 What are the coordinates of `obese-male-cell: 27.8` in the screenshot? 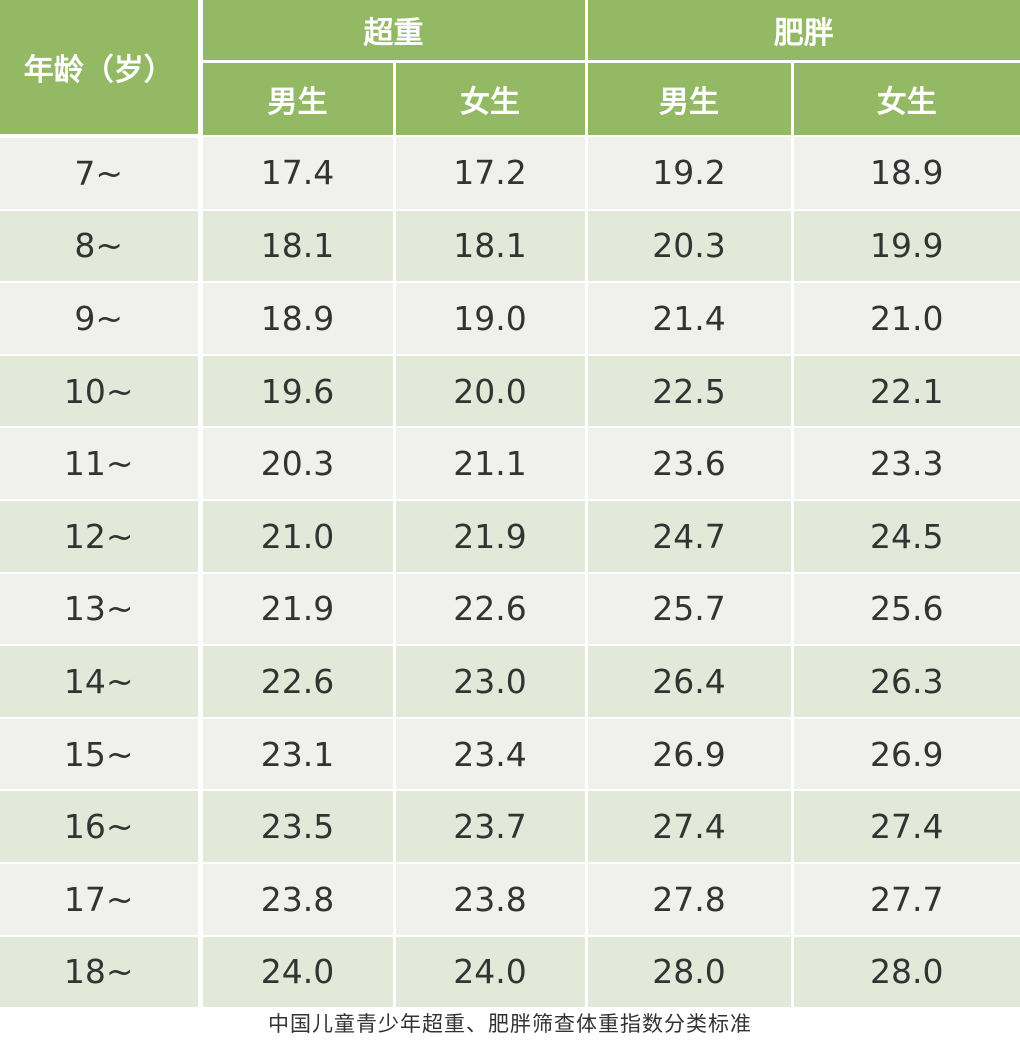 It's located at (688, 898).